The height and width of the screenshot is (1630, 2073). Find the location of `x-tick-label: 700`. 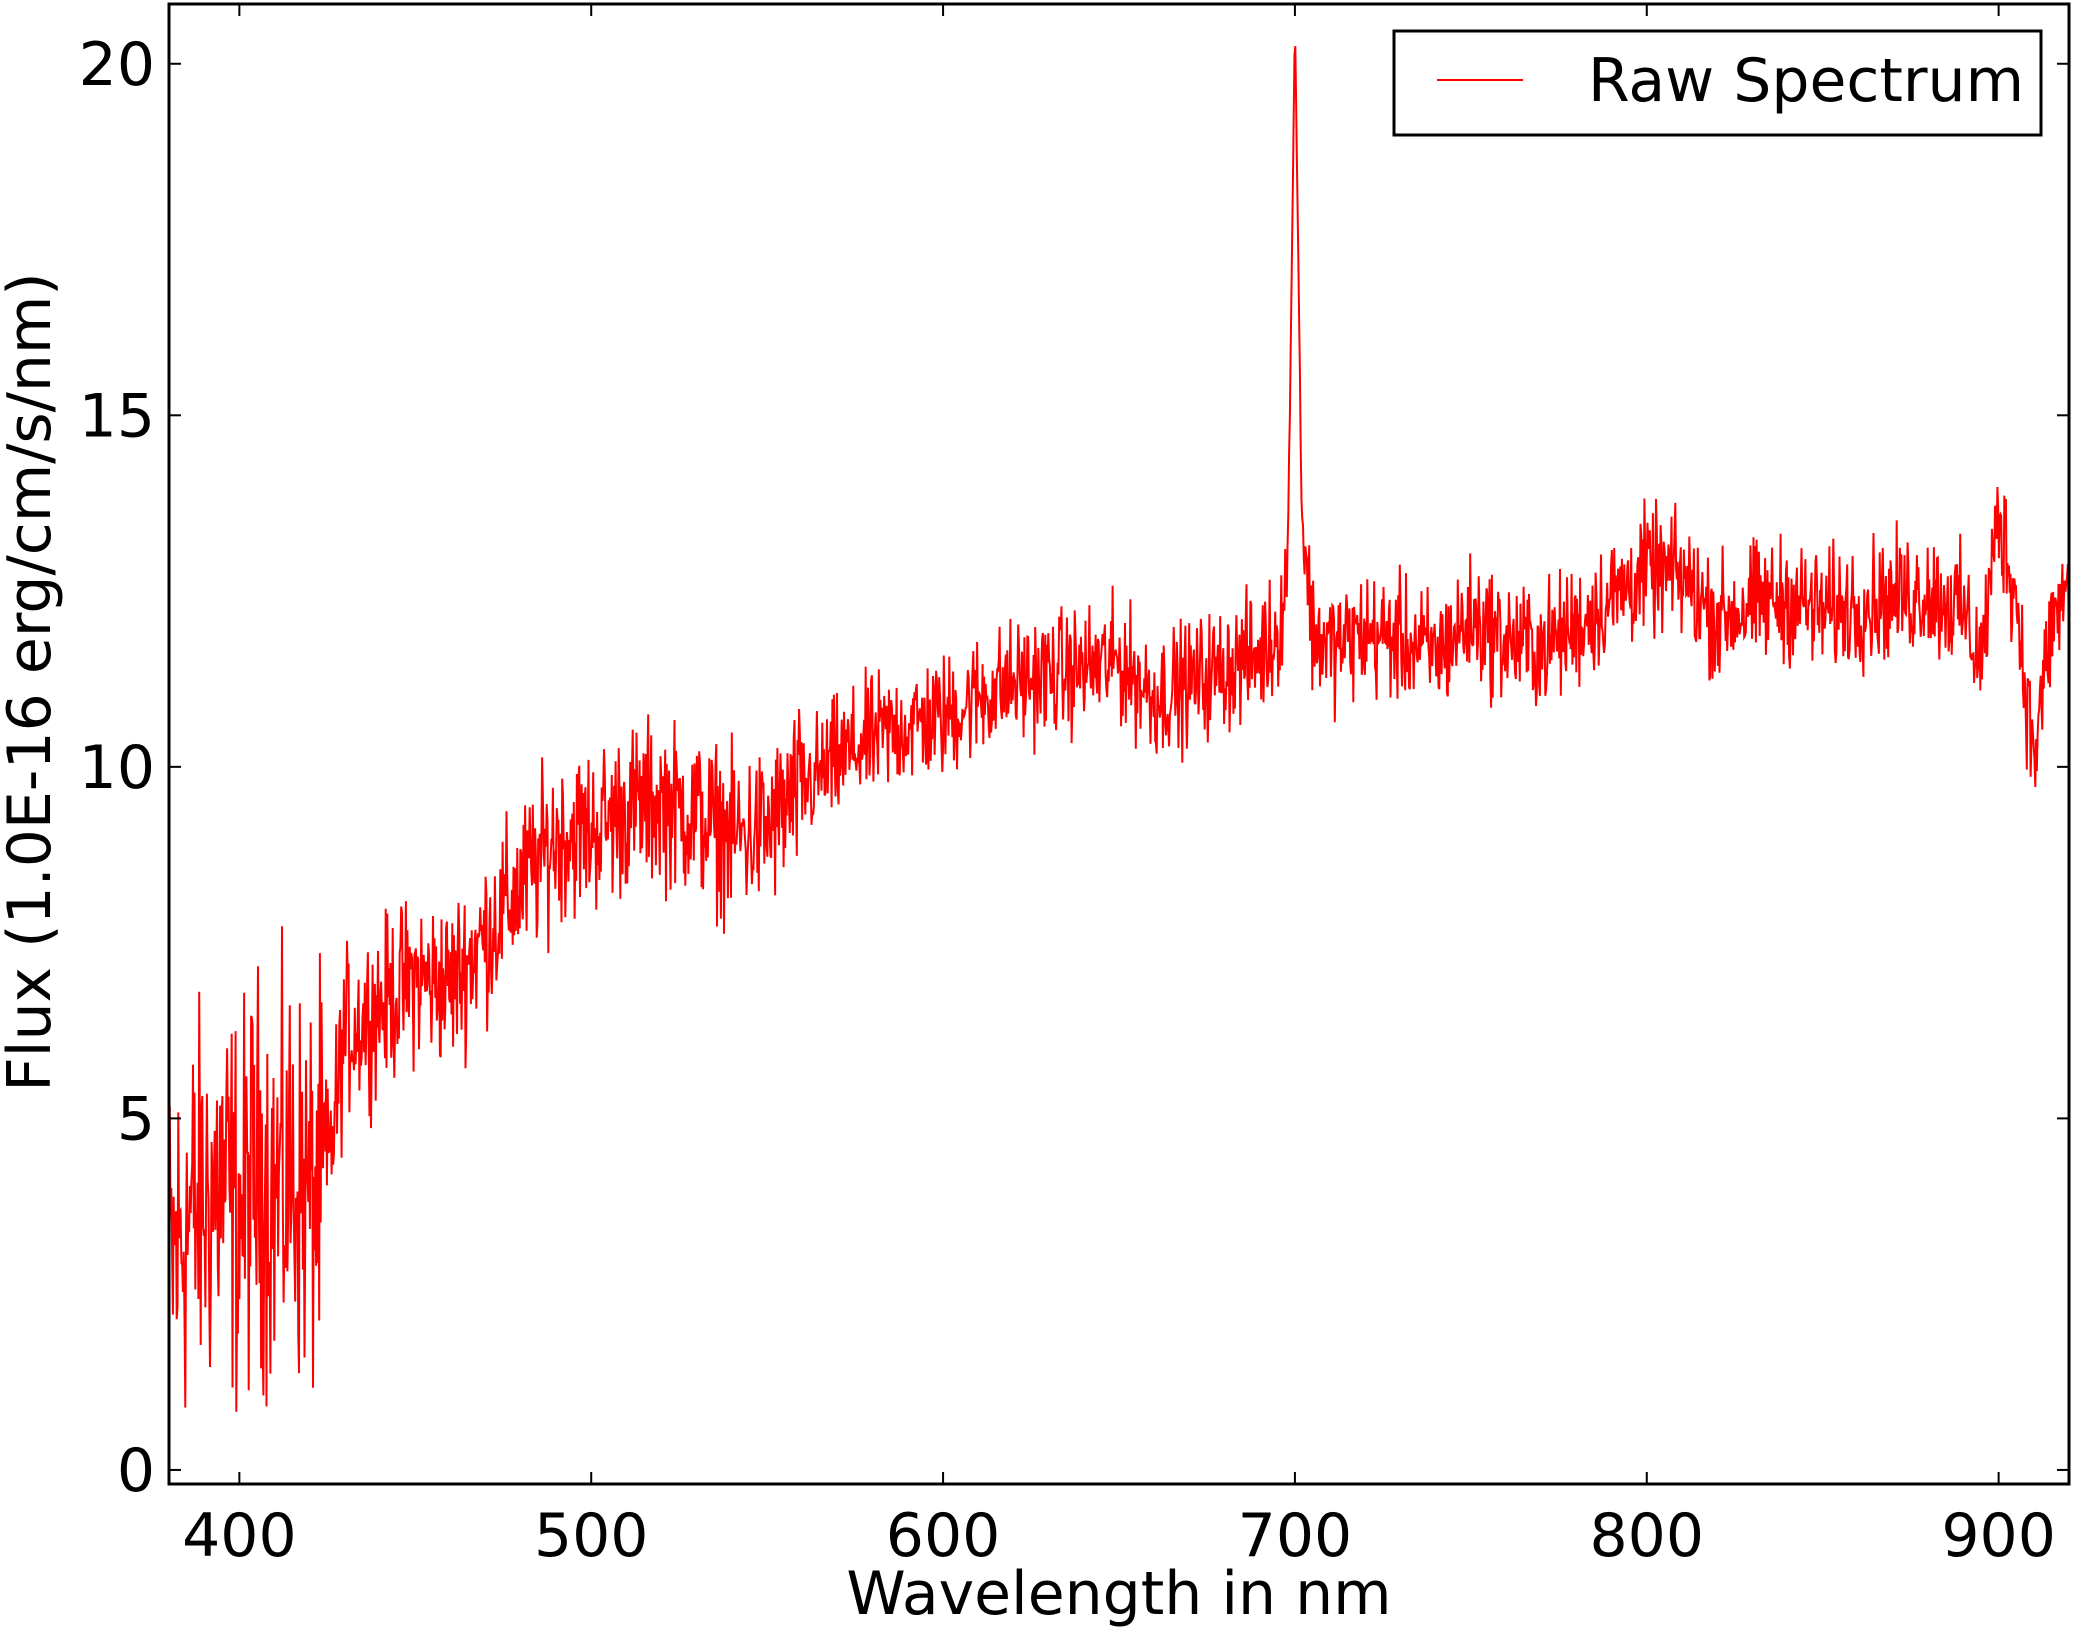

x-tick-label: 700 is located at coordinates (1295, 1536).